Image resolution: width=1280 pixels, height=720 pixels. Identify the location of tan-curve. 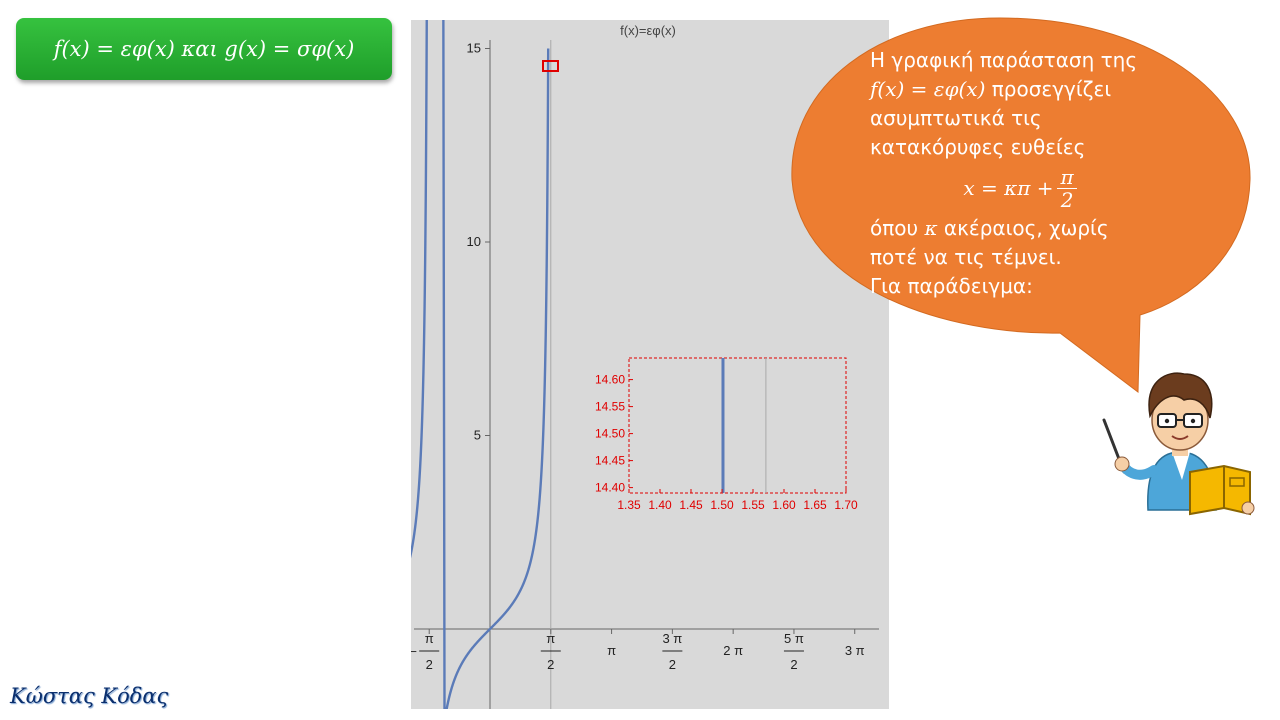
(480, 364).